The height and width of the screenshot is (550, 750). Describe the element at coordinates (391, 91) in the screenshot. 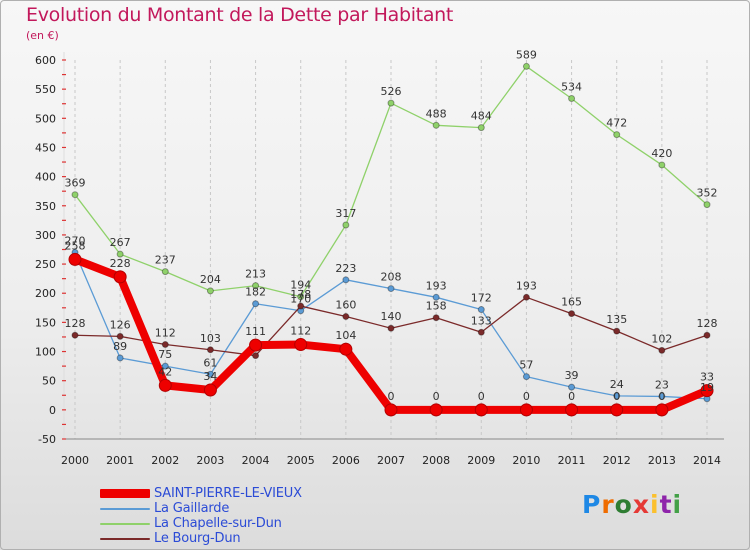

I see `data-label: 526` at that location.